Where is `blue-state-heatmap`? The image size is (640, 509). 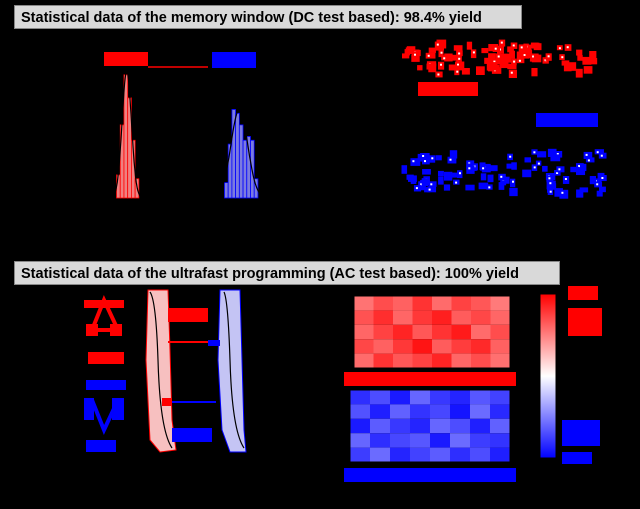 blue-state-heatmap is located at coordinates (430, 426).